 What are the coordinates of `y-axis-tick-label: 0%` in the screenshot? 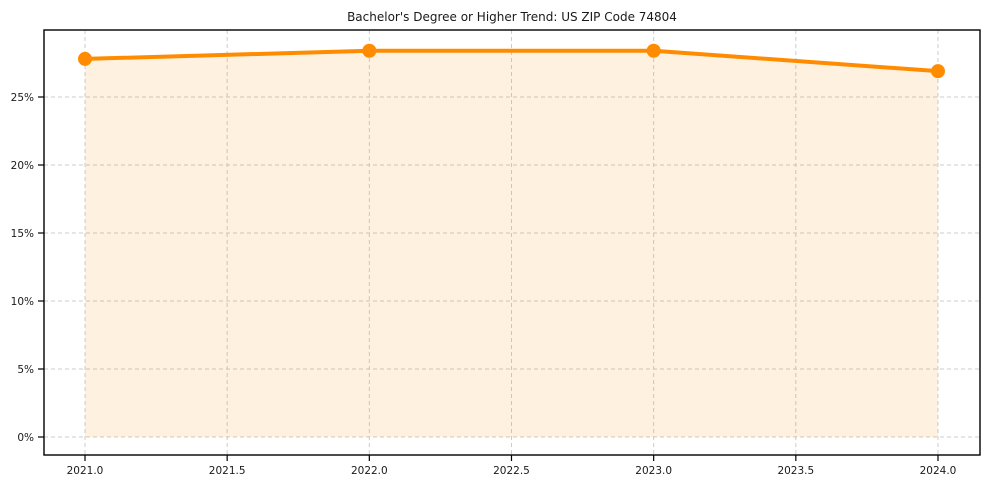 It's located at (25, 438).